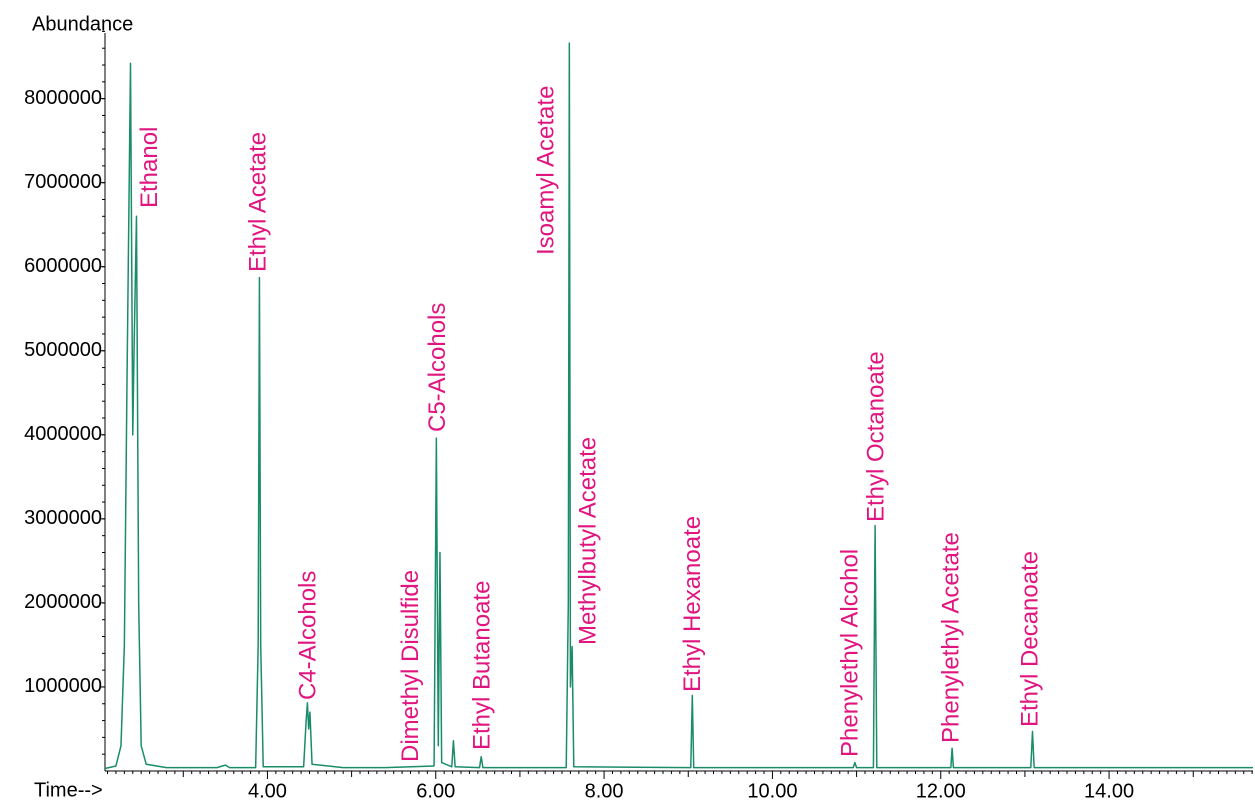 The image size is (1255, 802). What do you see at coordinates (604, 791) in the screenshot?
I see `x-tick-label: 8.00` at bounding box center [604, 791].